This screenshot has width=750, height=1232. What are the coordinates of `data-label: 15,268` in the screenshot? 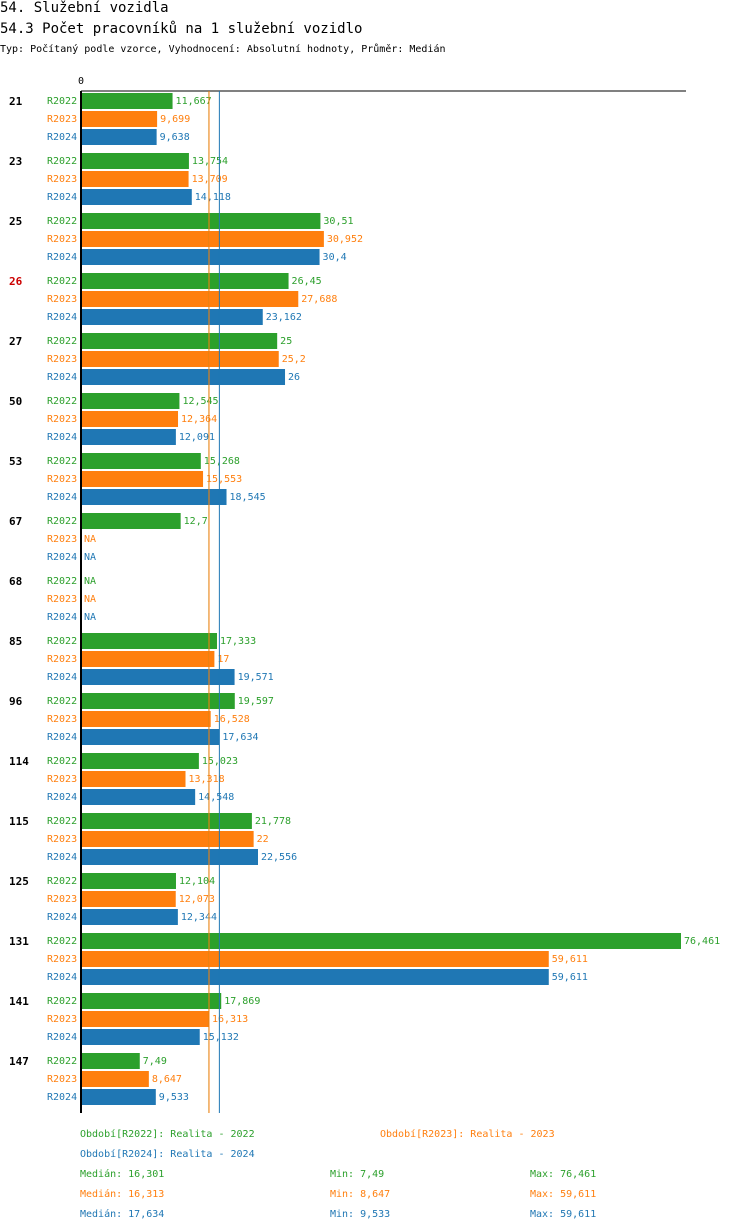 It's located at (222, 461).